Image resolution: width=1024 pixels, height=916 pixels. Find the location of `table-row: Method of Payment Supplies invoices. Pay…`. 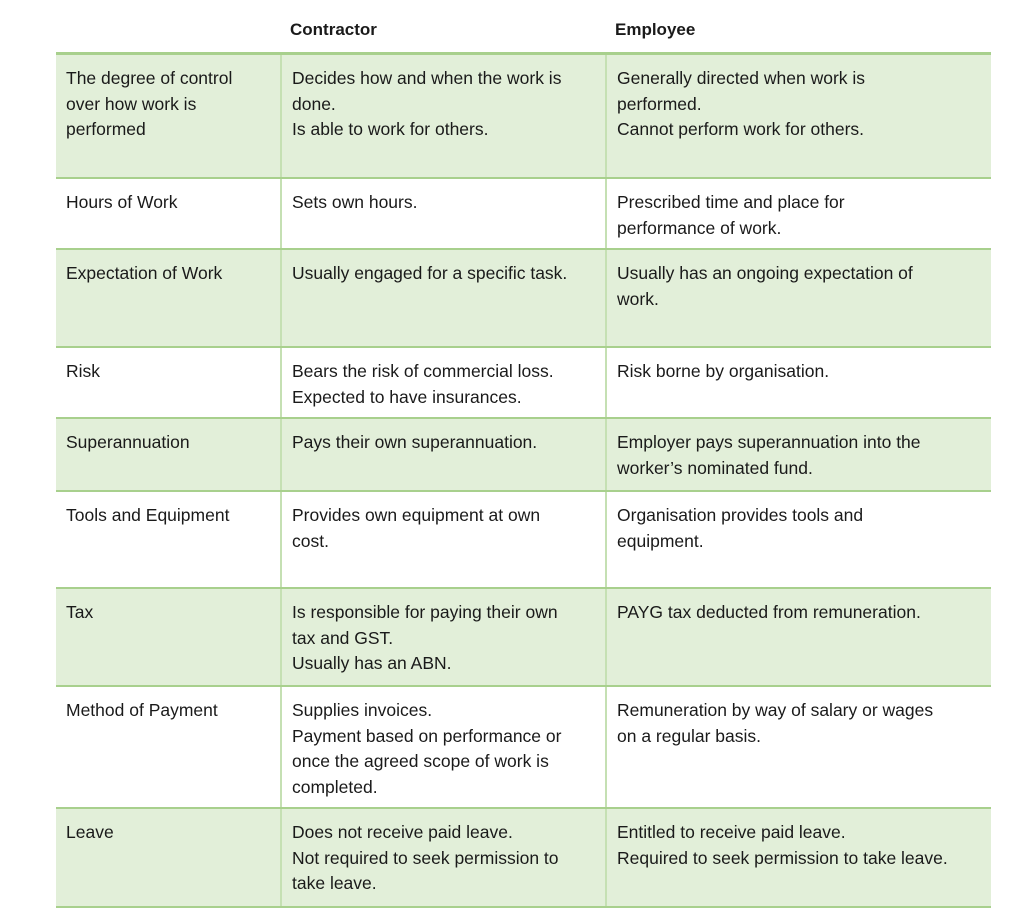

table-row: Method of Payment Supplies invoices. Pay… is located at coordinates (523, 748).